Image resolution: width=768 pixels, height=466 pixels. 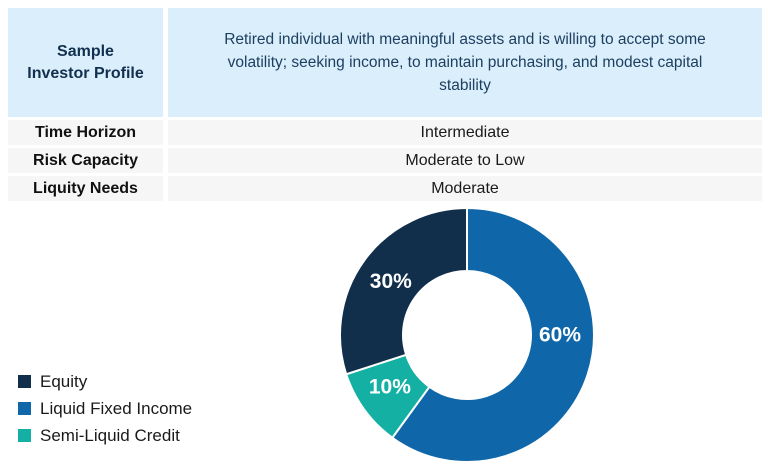 I want to click on liquidity-needs-label: Liquity Needs, so click(x=85, y=188).